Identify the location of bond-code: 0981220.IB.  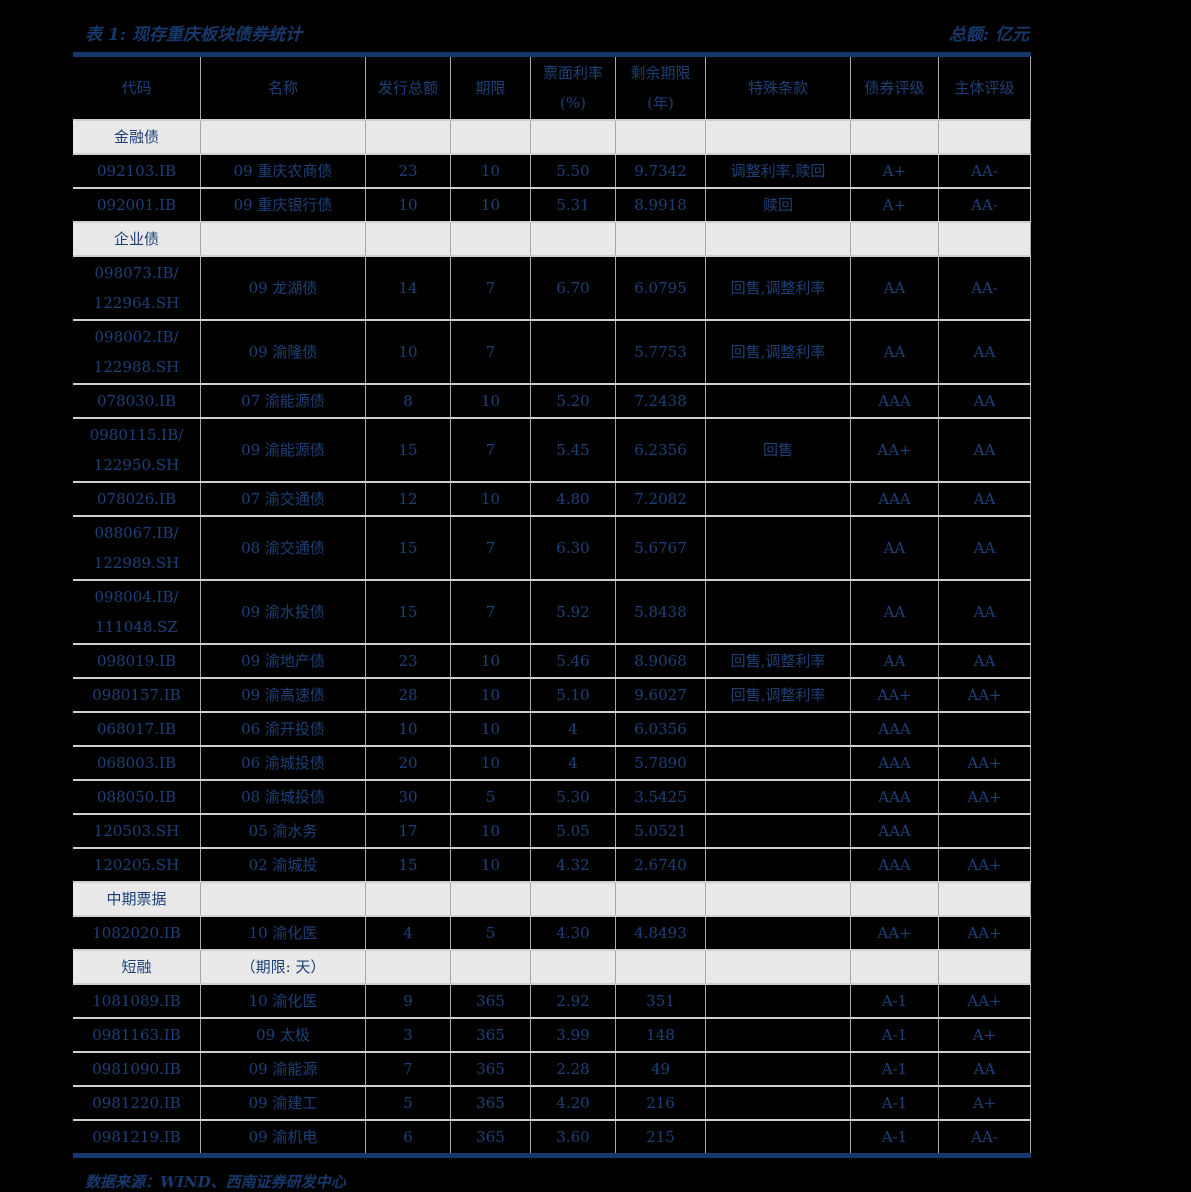
(136, 1103).